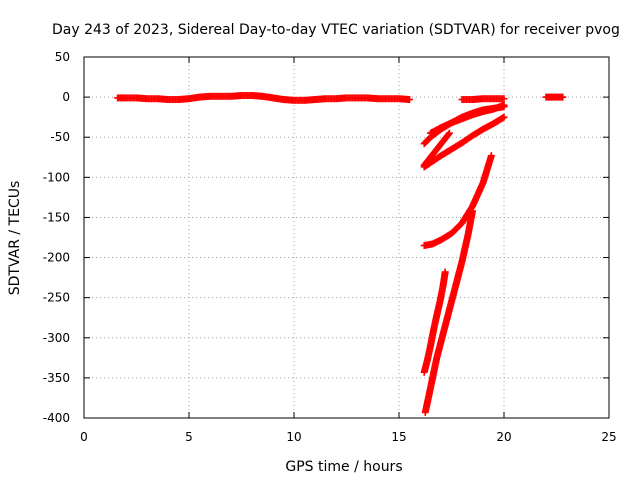  What do you see at coordinates (56, 298) in the screenshot?
I see `y-tick-label: -250` at bounding box center [56, 298].